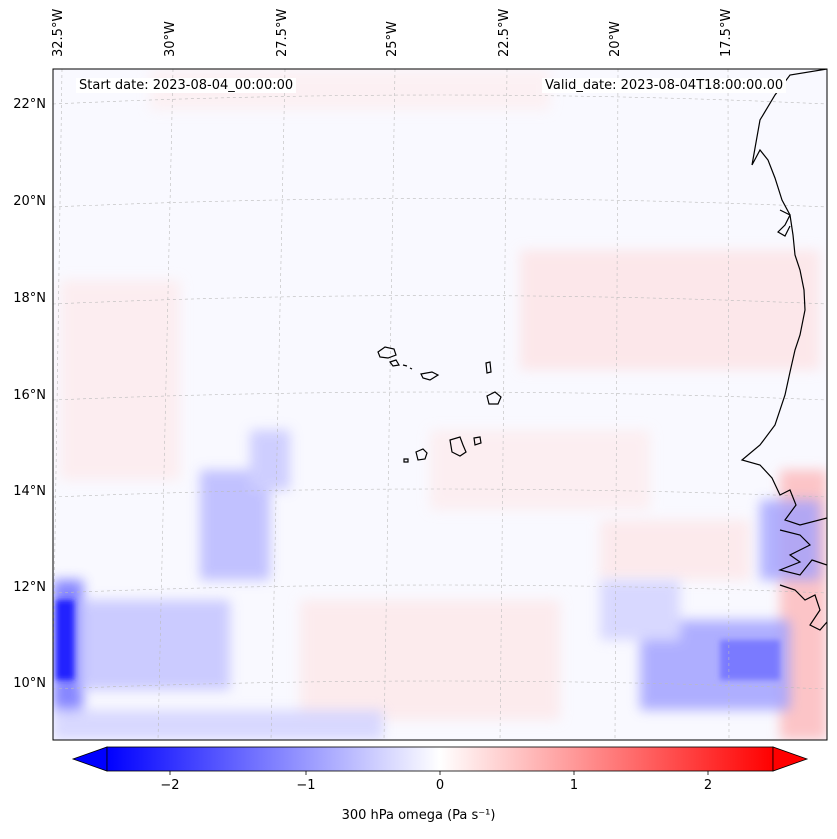 Image resolution: width=837 pixels, height=839 pixels. I want to click on lon-label: 30°W, so click(170, 39).